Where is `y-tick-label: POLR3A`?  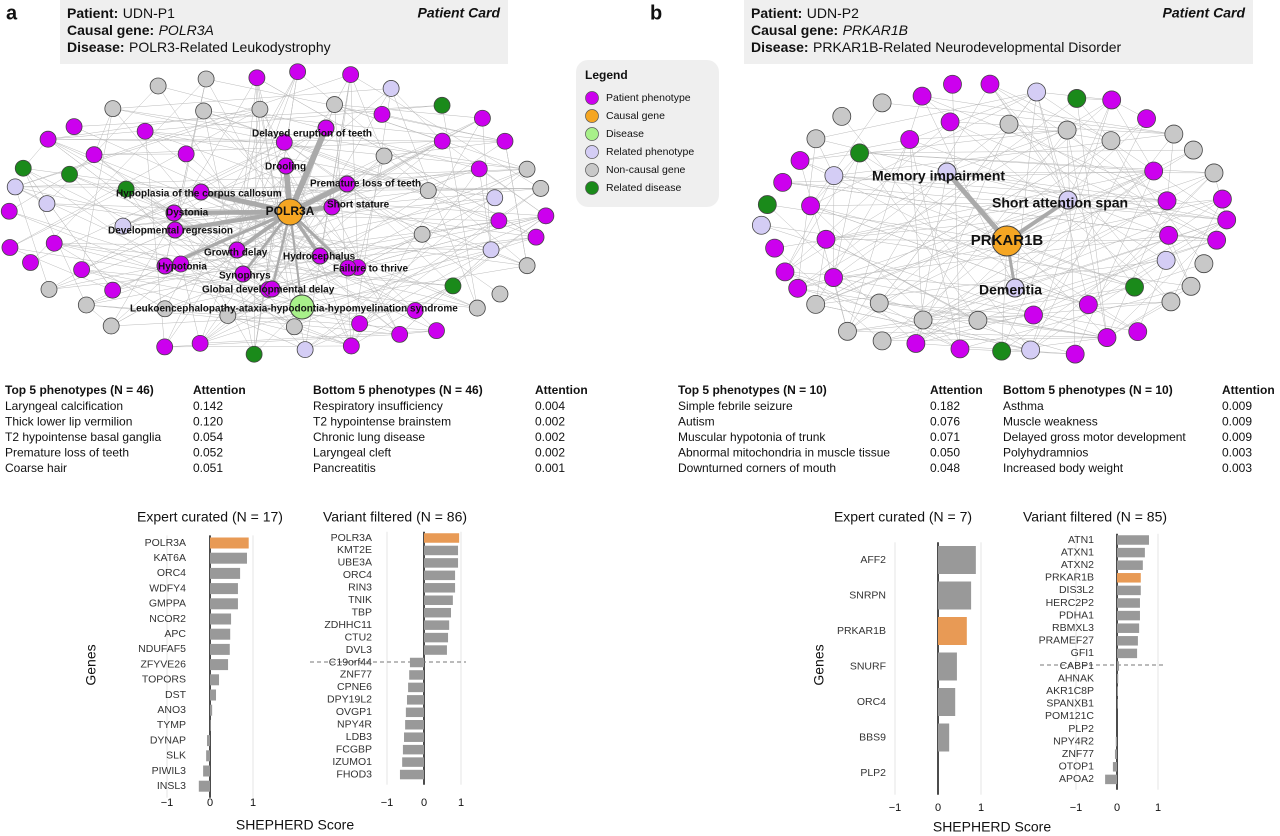
y-tick-label: POLR3A is located at coordinates (351, 538).